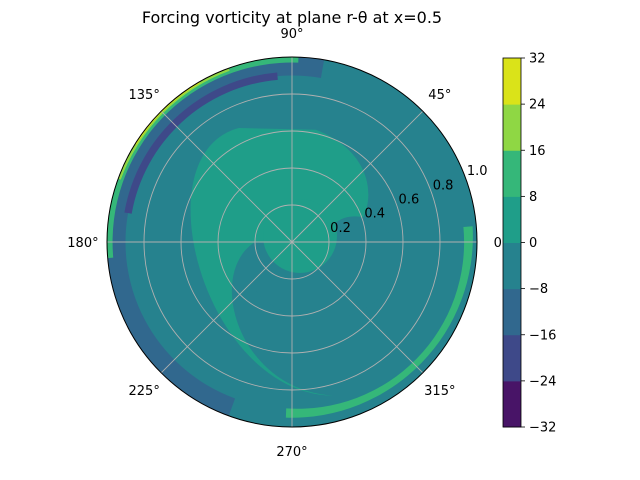  What do you see at coordinates (82, 243) in the screenshot?
I see `theta-tick-label: 180°` at bounding box center [82, 243].